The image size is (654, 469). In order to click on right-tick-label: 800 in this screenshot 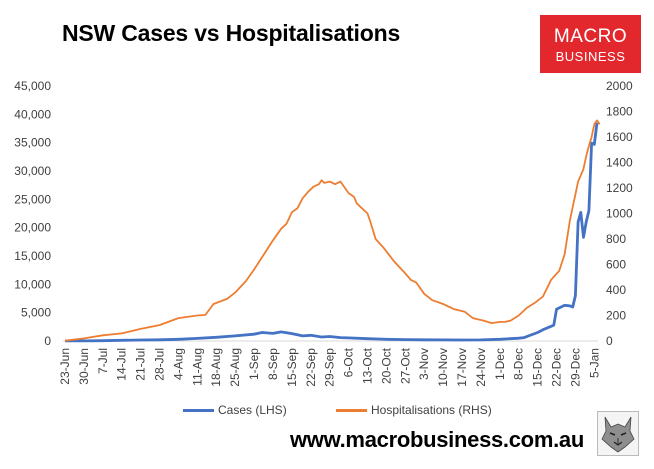, I will do `click(616, 239)`.